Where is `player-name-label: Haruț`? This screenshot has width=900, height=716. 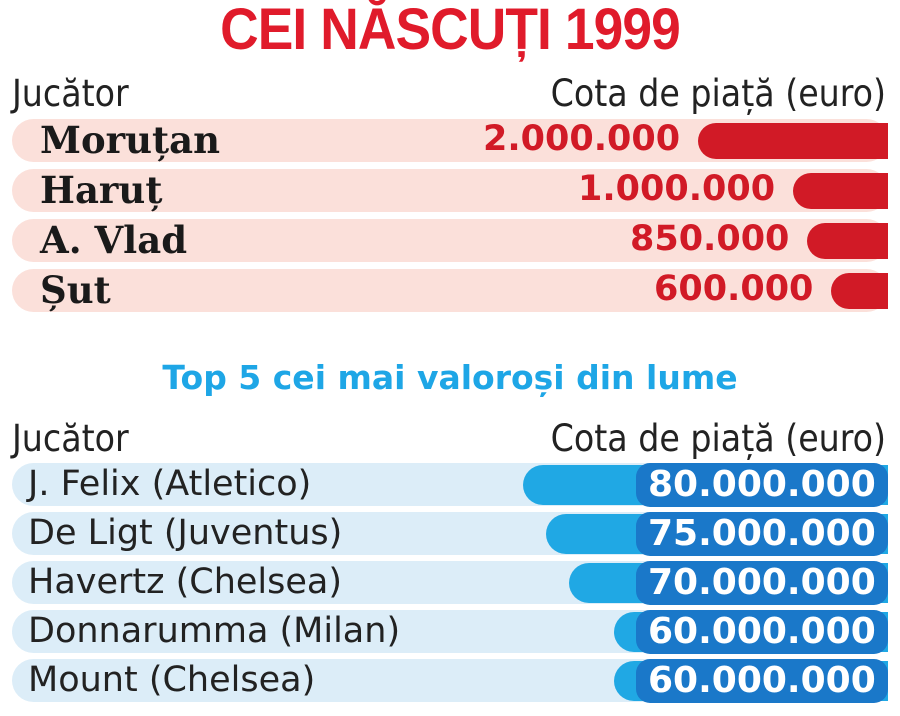 player-name-label: Haruț is located at coordinates (101, 190).